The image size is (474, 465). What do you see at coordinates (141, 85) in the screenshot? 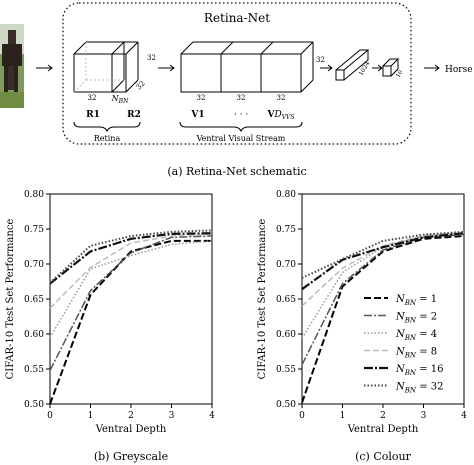
I see `retina-side-label: 32` at bounding box center [141, 85].